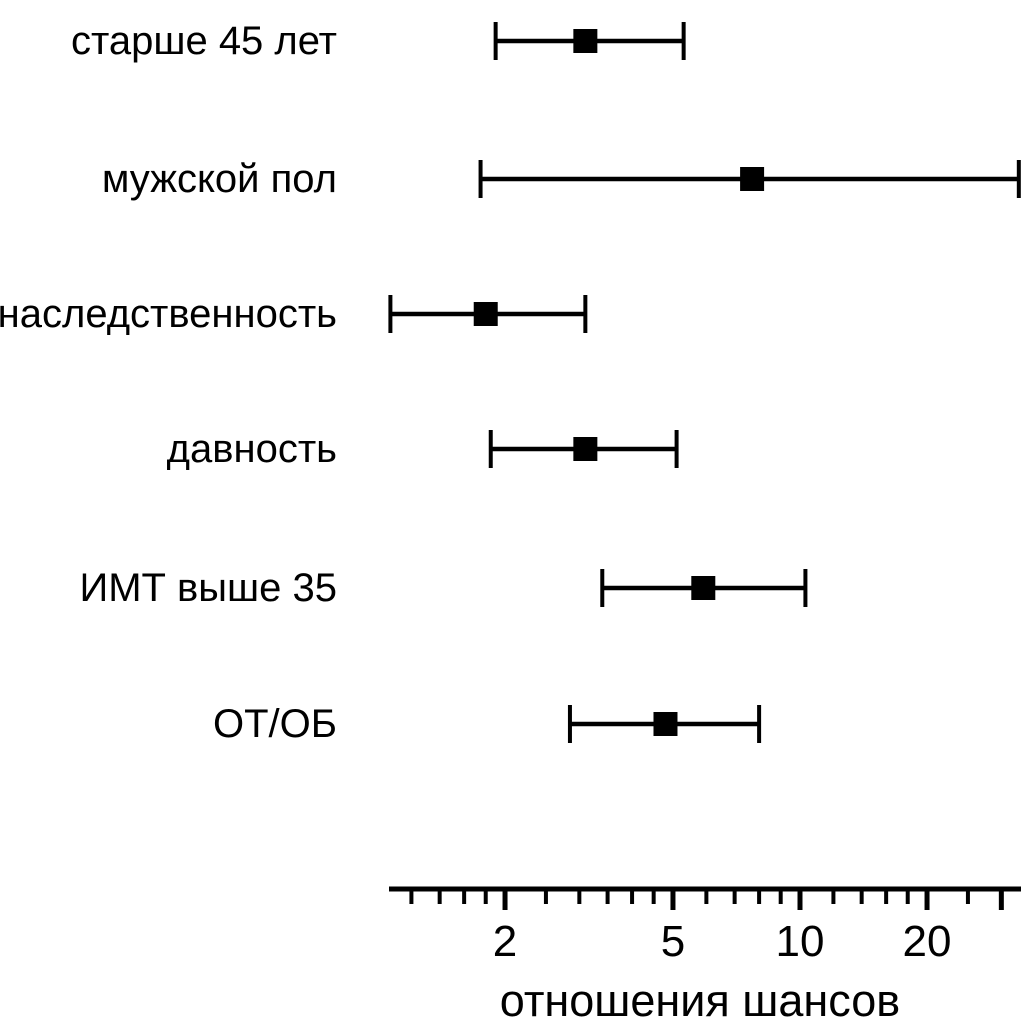 This screenshot has height=1030, width=1022. What do you see at coordinates (927, 941) in the screenshot?
I see `x-tick-label: 20` at bounding box center [927, 941].